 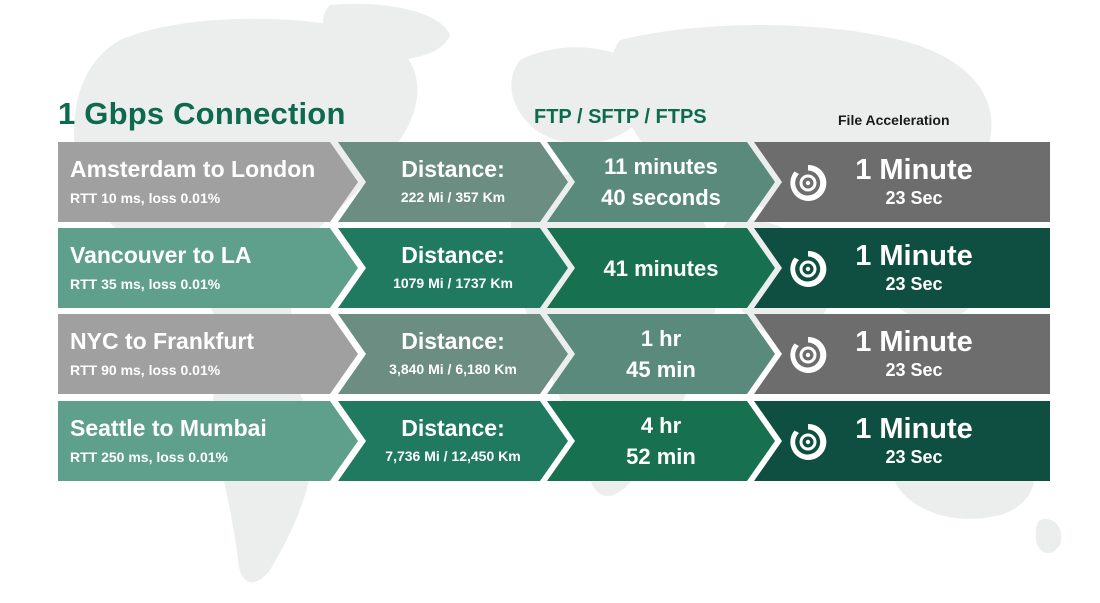 What do you see at coordinates (161, 255) in the screenshot?
I see `route-name: Vancouver to LA` at bounding box center [161, 255].